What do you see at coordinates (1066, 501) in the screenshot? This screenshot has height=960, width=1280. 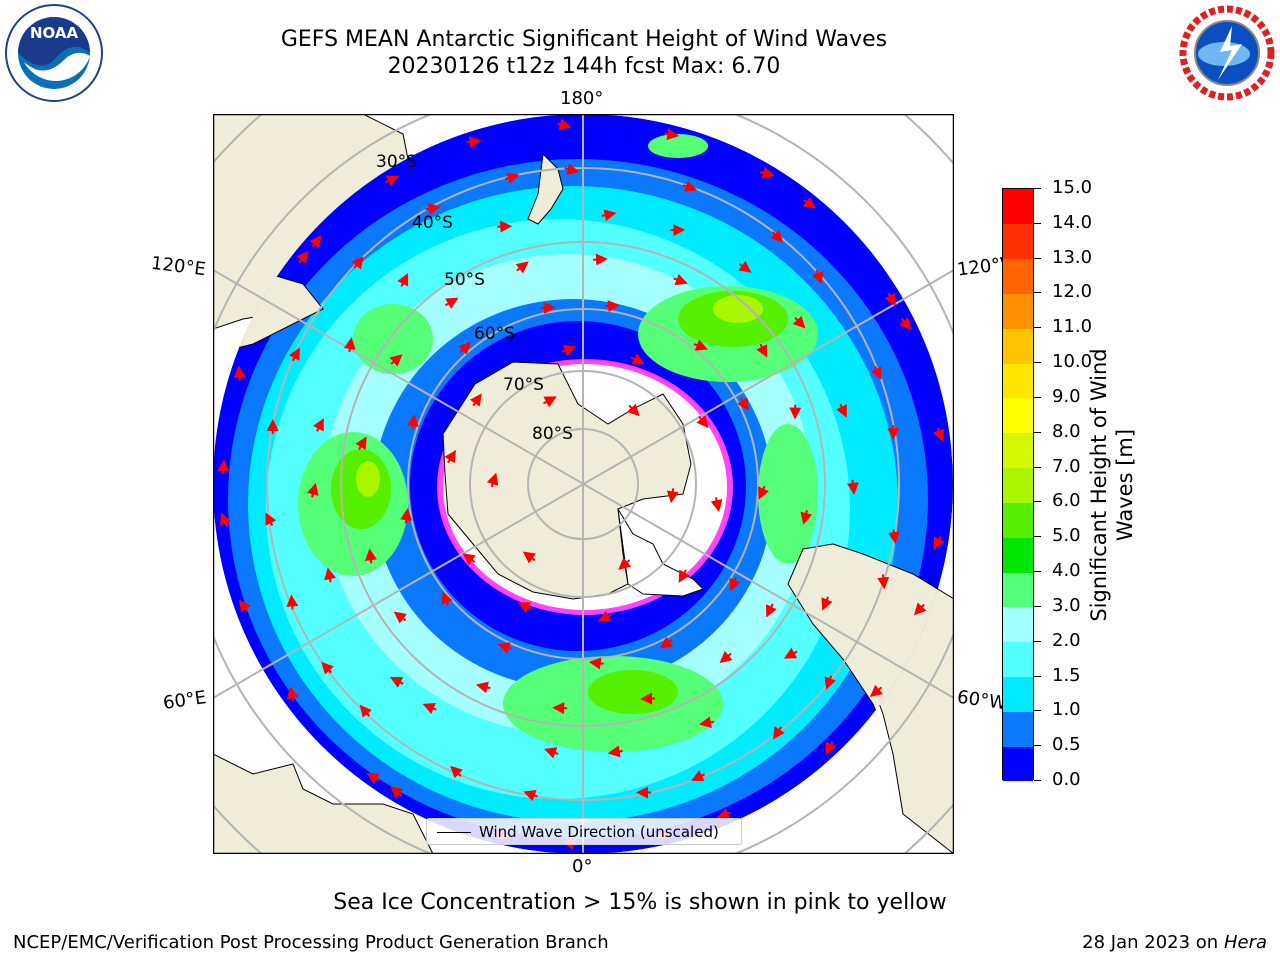 I see `colorbar-tick-label: 6.0` at bounding box center [1066, 501].